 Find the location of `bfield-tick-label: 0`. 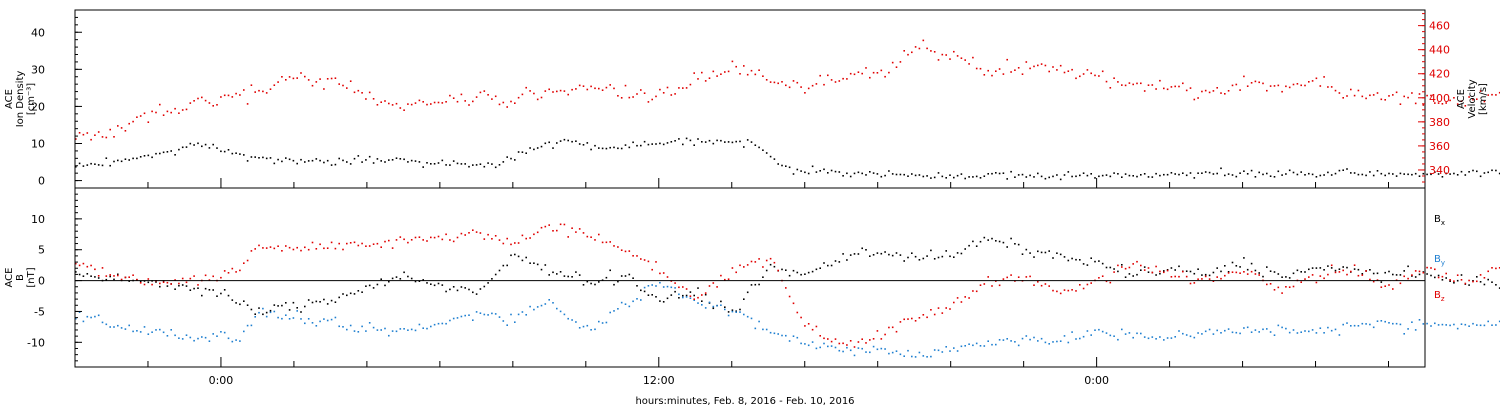

bfield-tick-label: 0 is located at coordinates (41, 281).